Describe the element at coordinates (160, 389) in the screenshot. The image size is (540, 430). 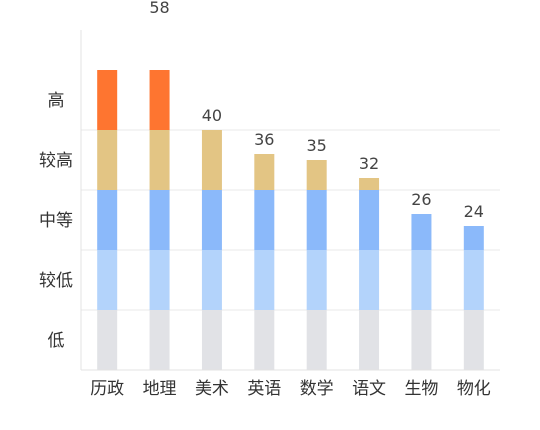
I see `category-label: 地理` at that location.